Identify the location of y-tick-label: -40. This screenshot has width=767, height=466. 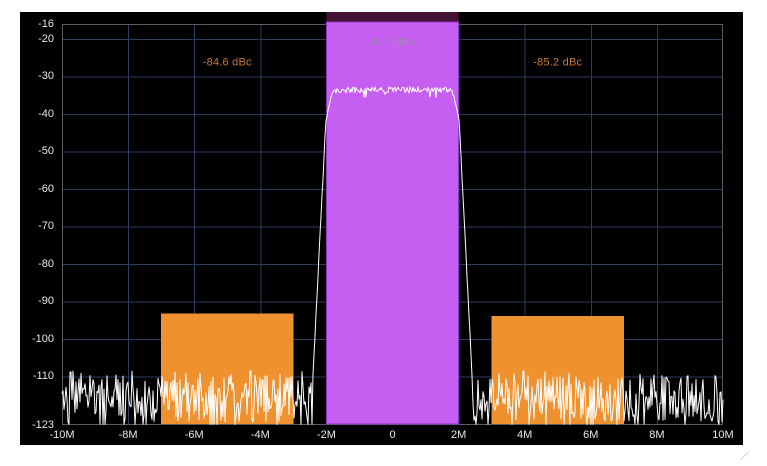
(46, 113).